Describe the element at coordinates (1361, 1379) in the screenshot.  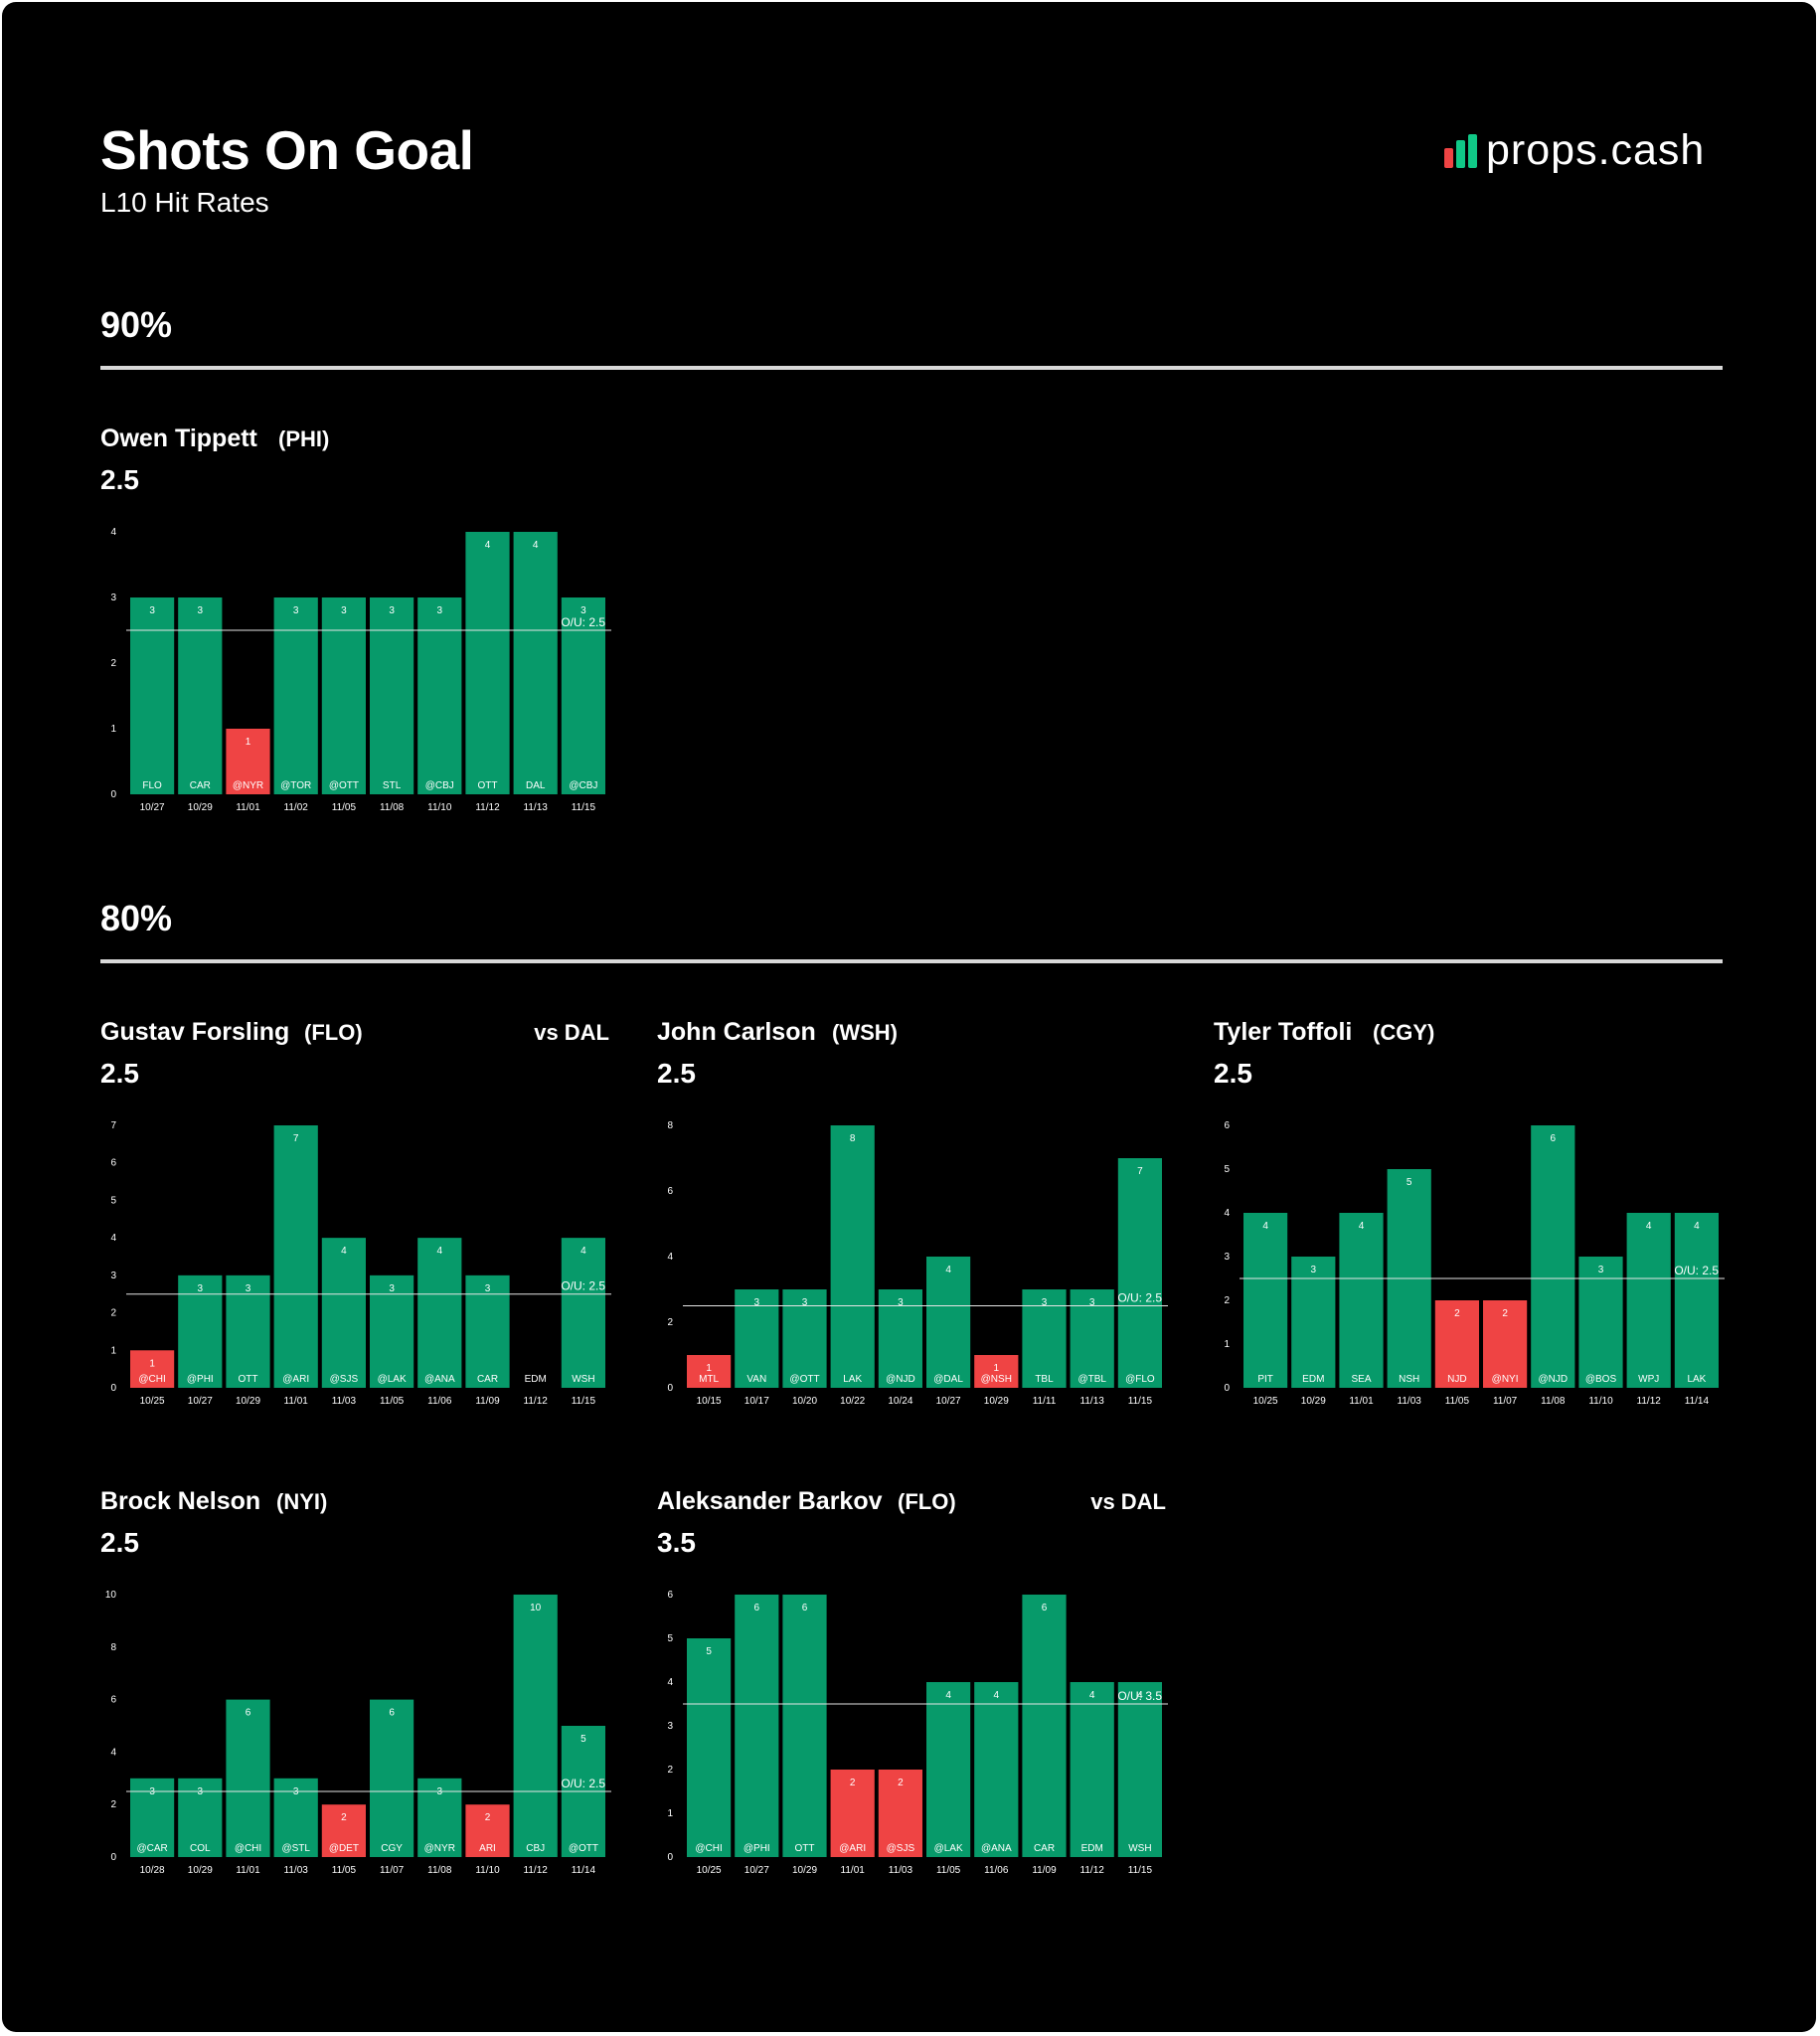
I see `opponent-label: SEA` at that location.